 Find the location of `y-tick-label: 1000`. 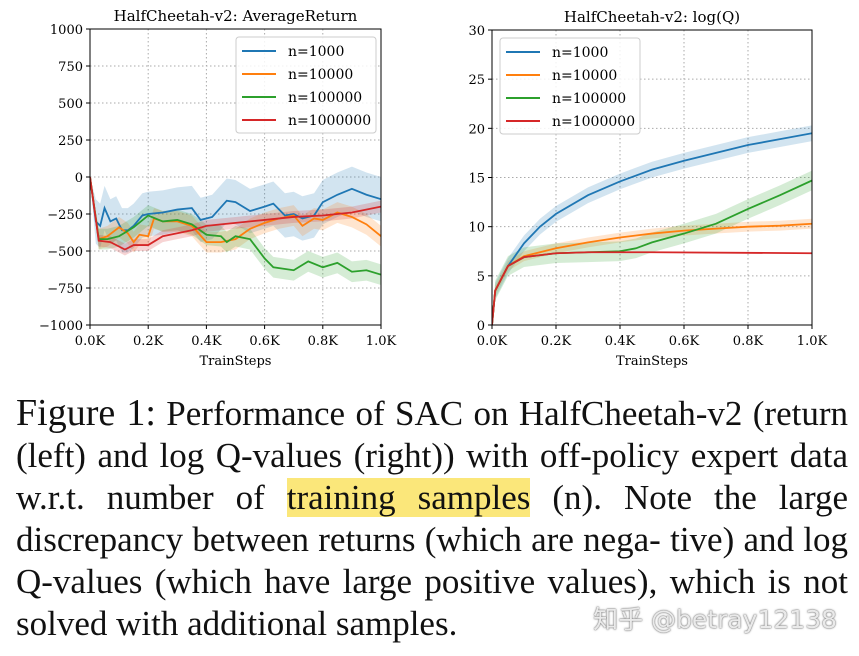

y-tick-label: 1000 is located at coordinates (66, 30).